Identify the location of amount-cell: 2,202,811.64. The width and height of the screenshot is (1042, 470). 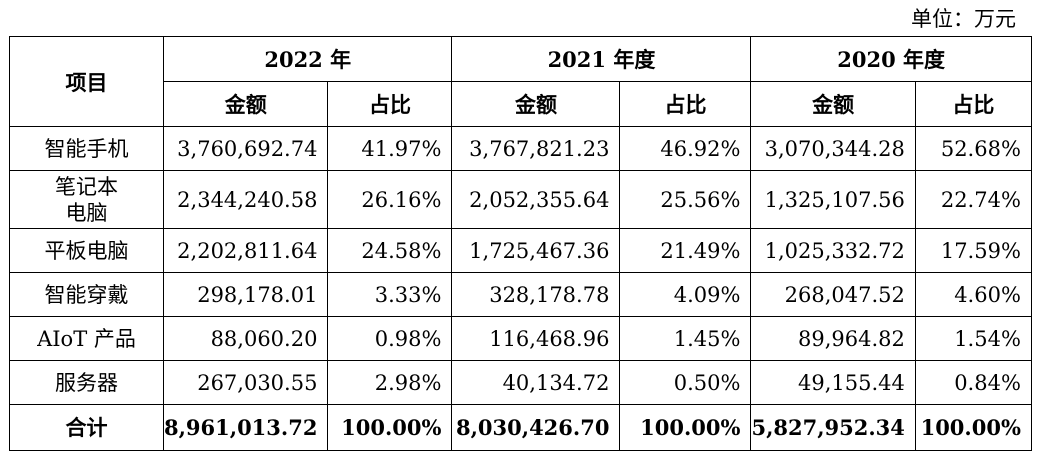
(245, 250).